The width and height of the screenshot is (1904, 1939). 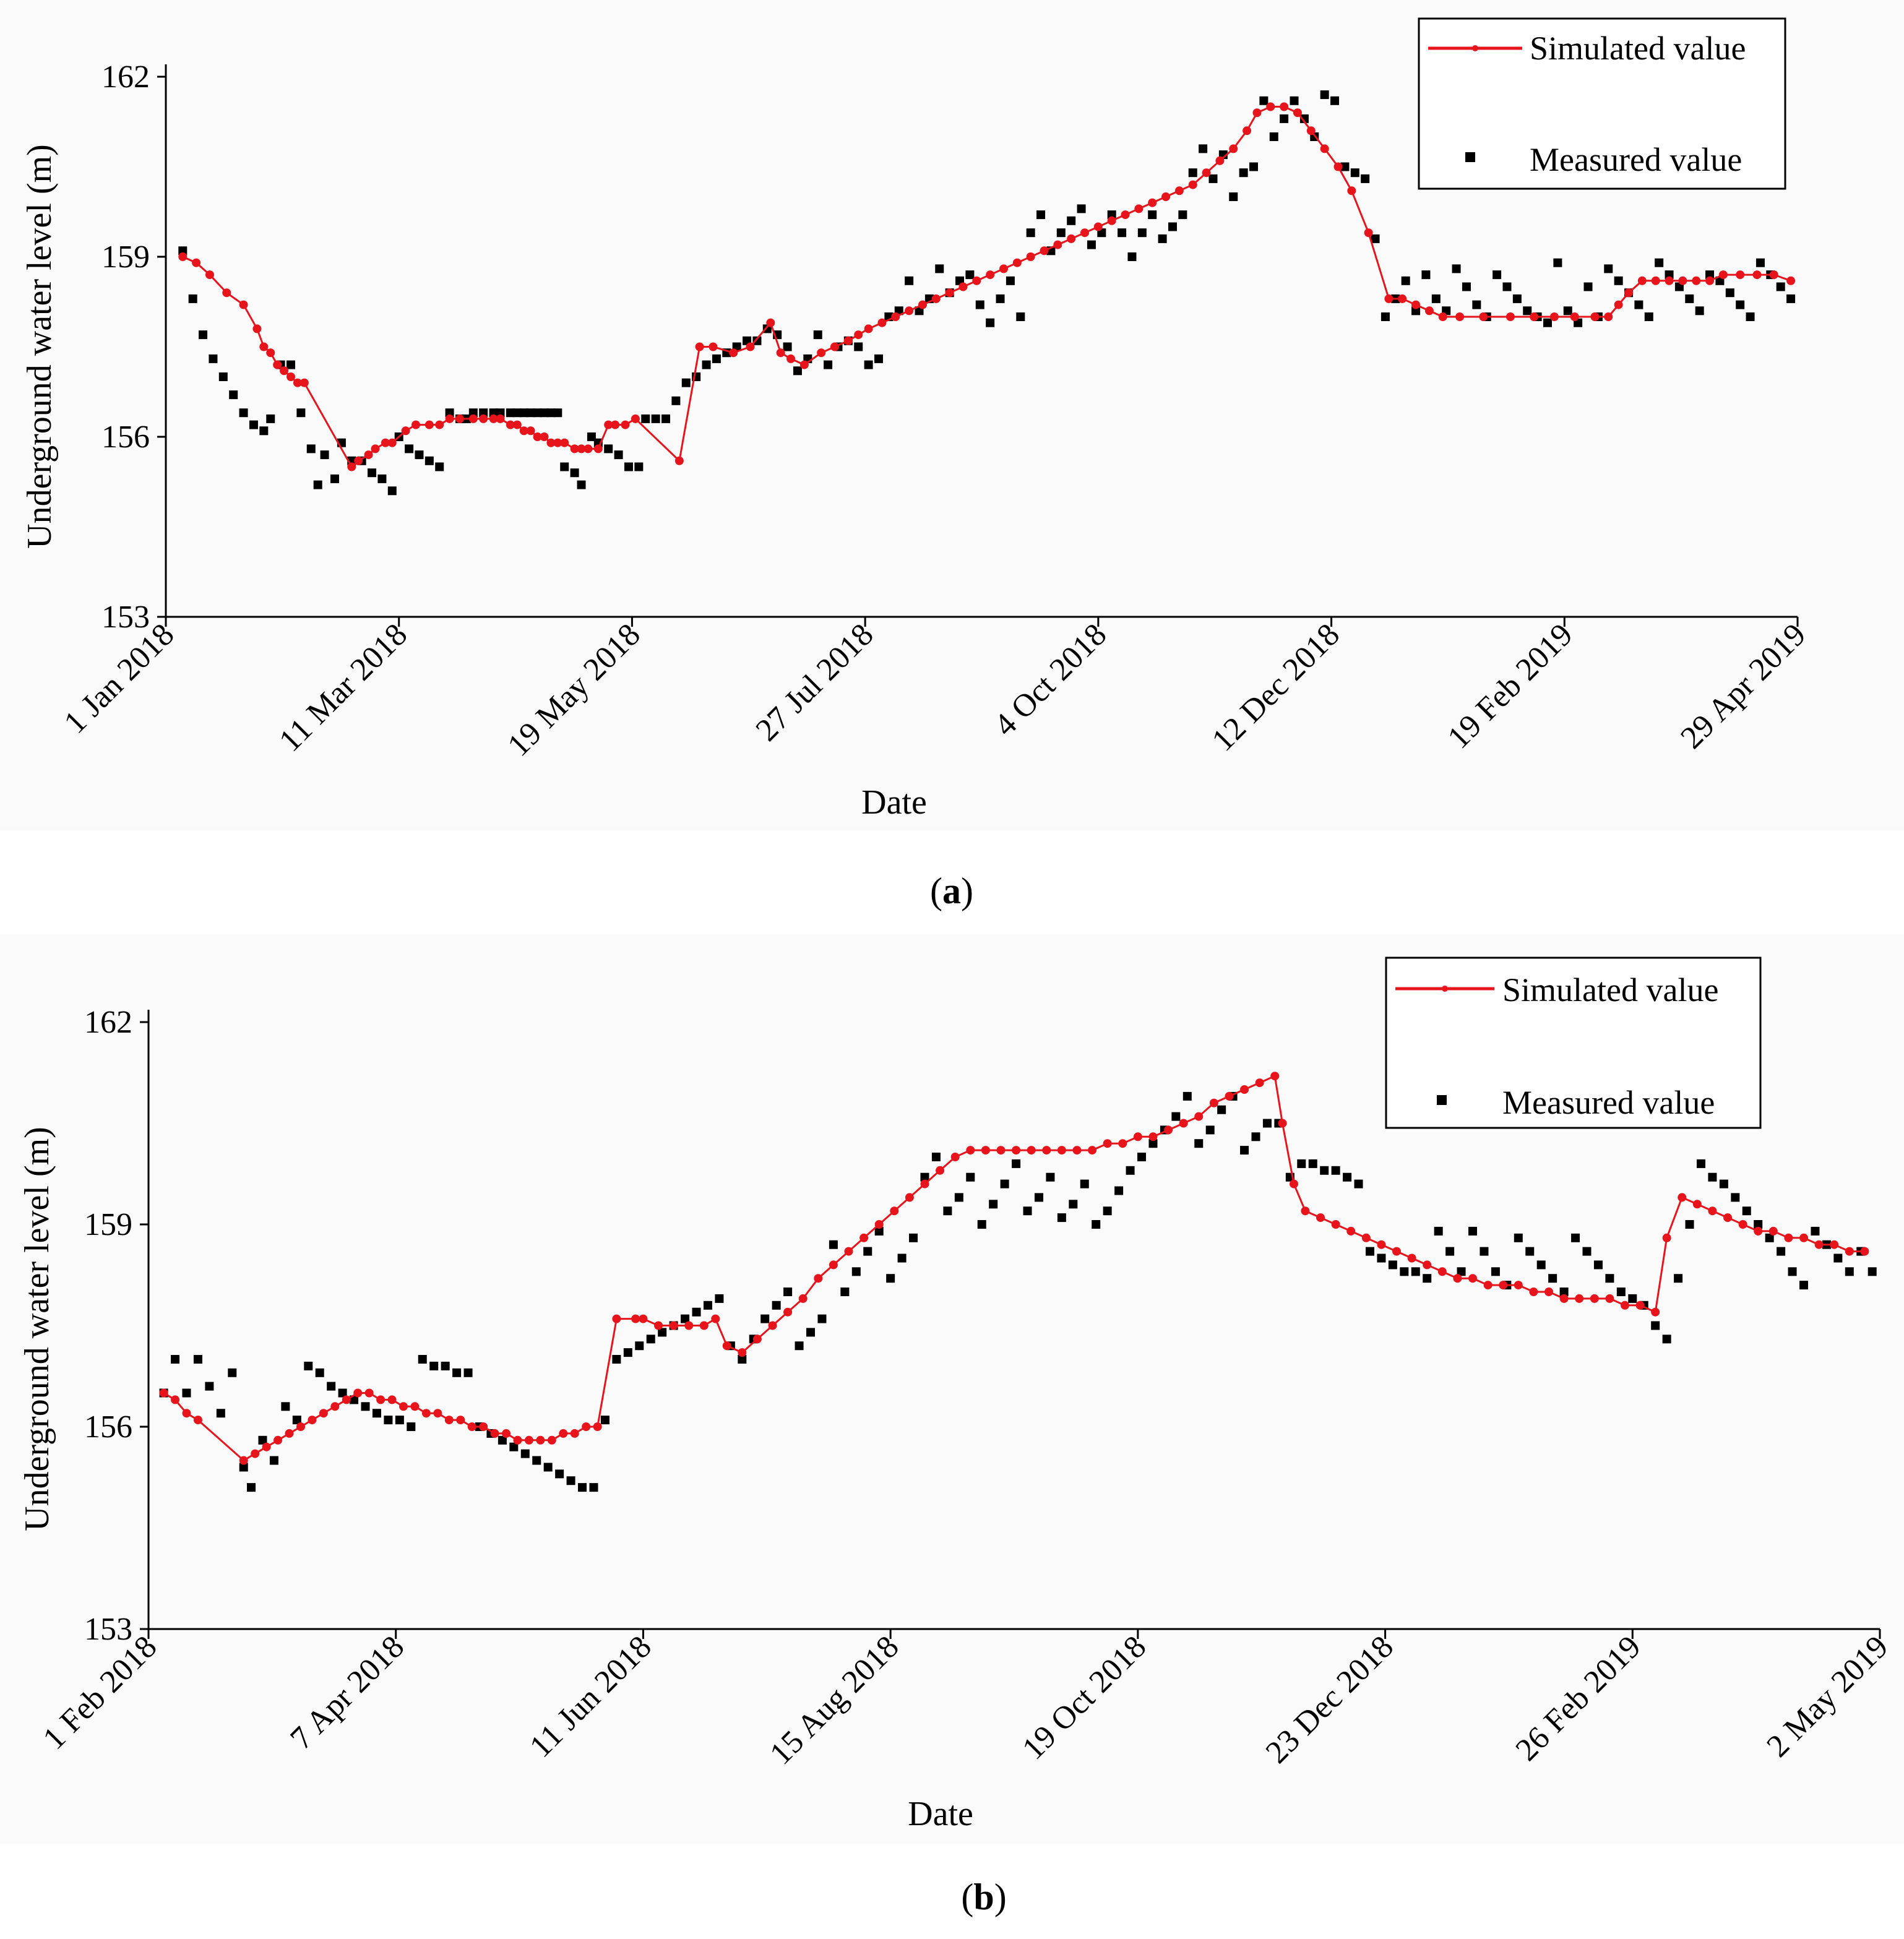 I want to click on panel-b-y-tick-label: 159, so click(x=108, y=1224).